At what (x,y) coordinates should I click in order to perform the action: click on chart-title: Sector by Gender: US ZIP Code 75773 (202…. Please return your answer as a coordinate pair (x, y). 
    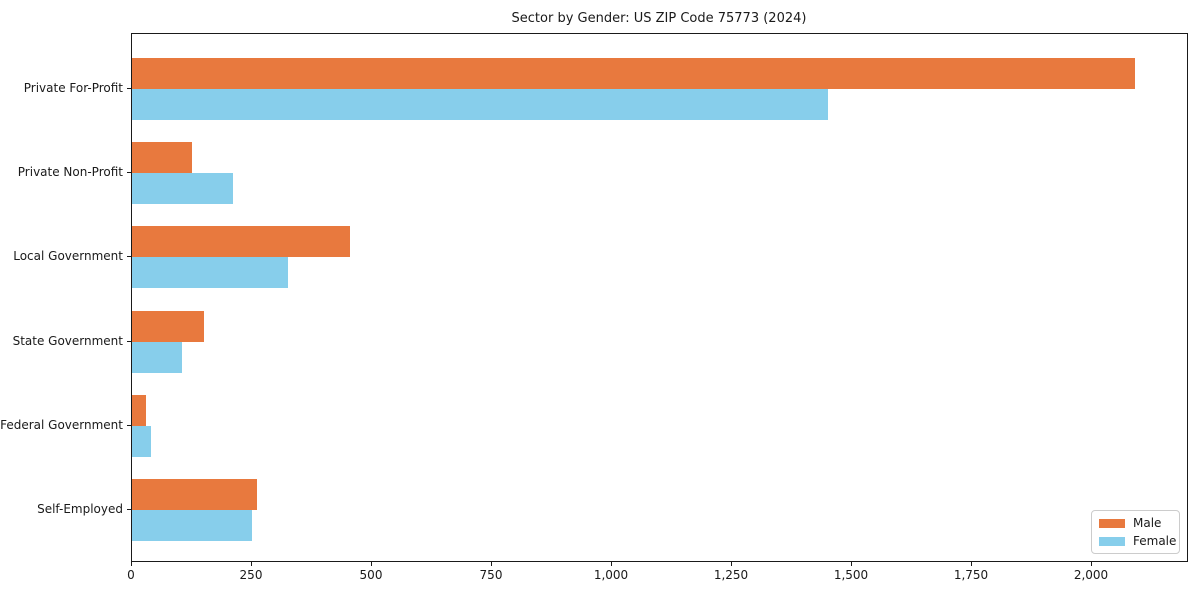
    Looking at the image, I should click on (659, 18).